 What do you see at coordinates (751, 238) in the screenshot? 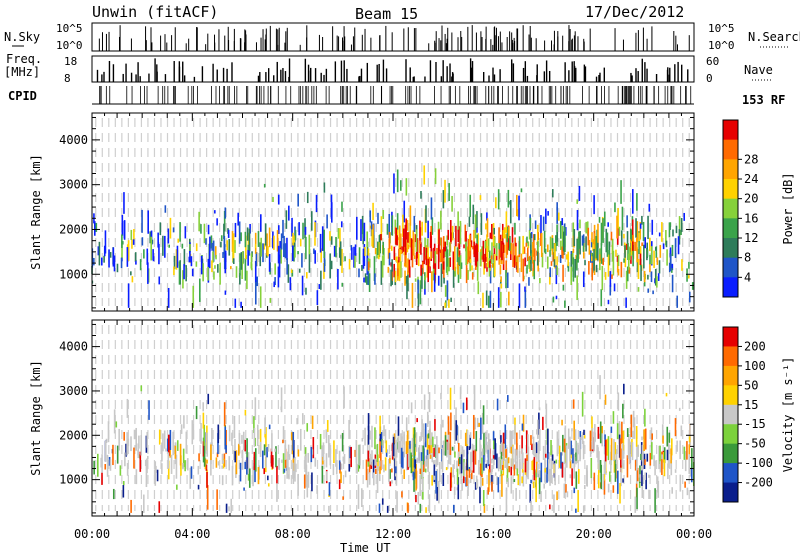
I see `colorbar-tick-label: 12` at bounding box center [751, 238].